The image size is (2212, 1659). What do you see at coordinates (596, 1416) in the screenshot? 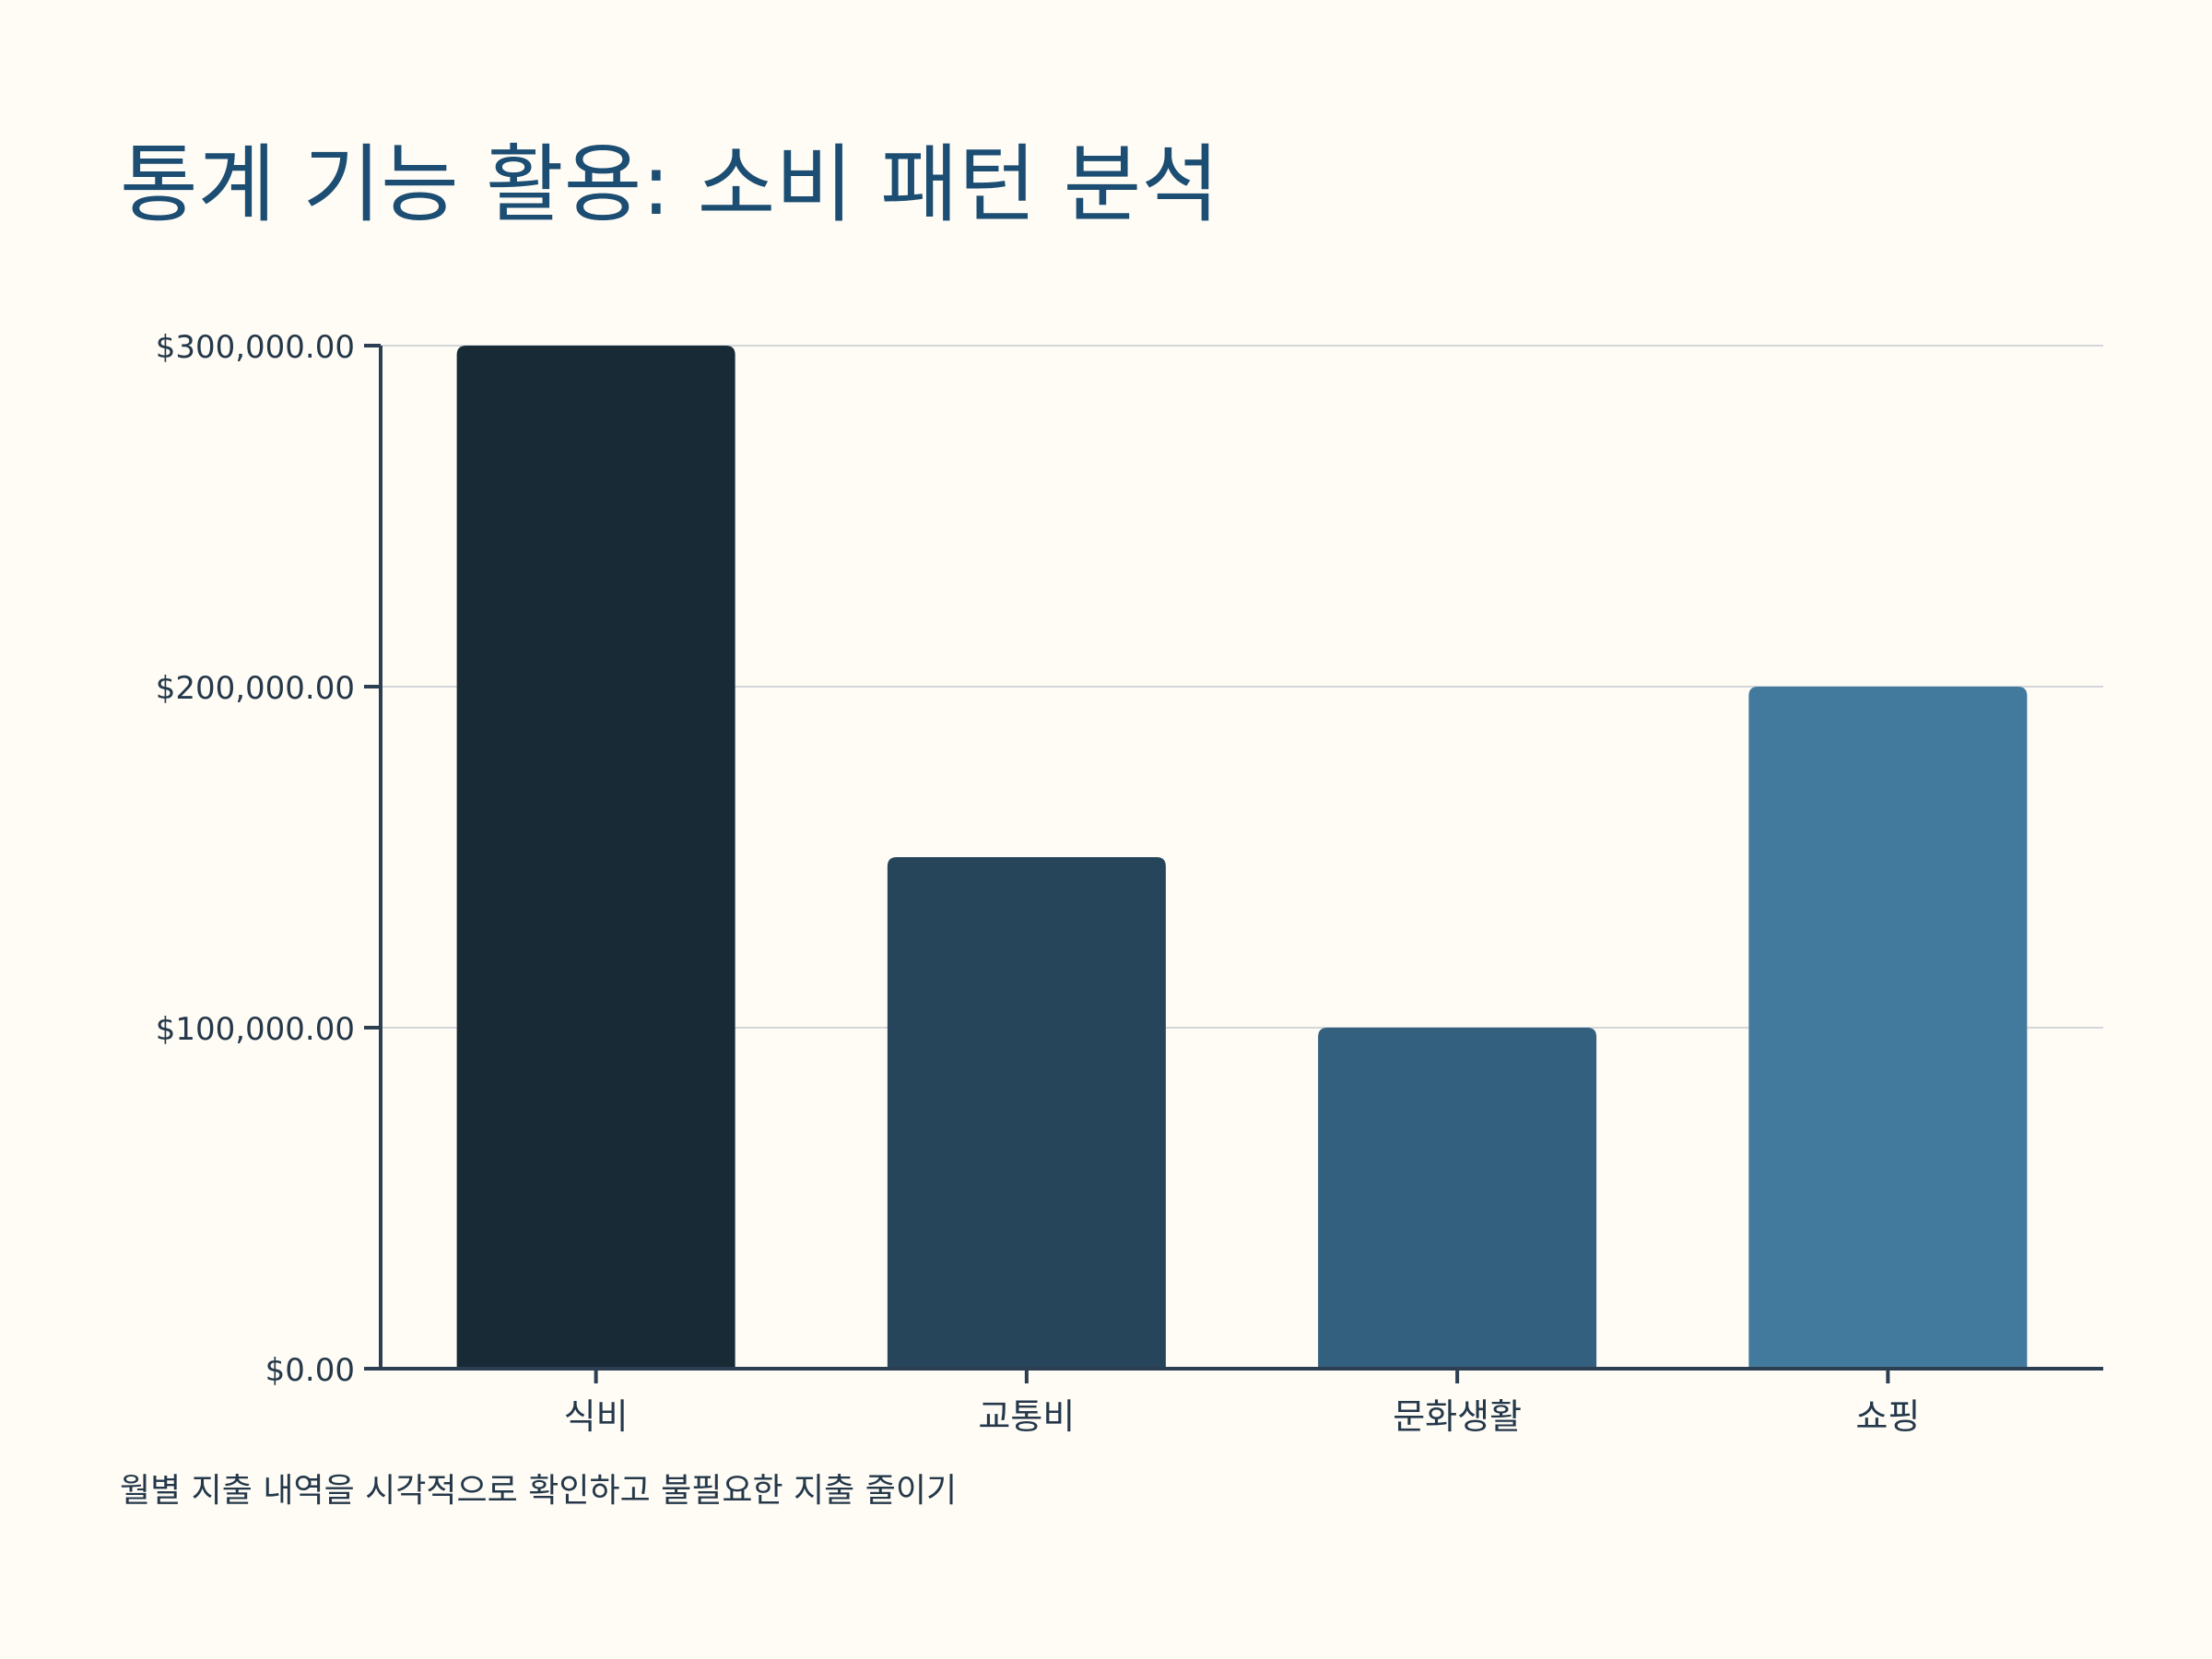
I see `x-tick-label: 식비` at bounding box center [596, 1416].